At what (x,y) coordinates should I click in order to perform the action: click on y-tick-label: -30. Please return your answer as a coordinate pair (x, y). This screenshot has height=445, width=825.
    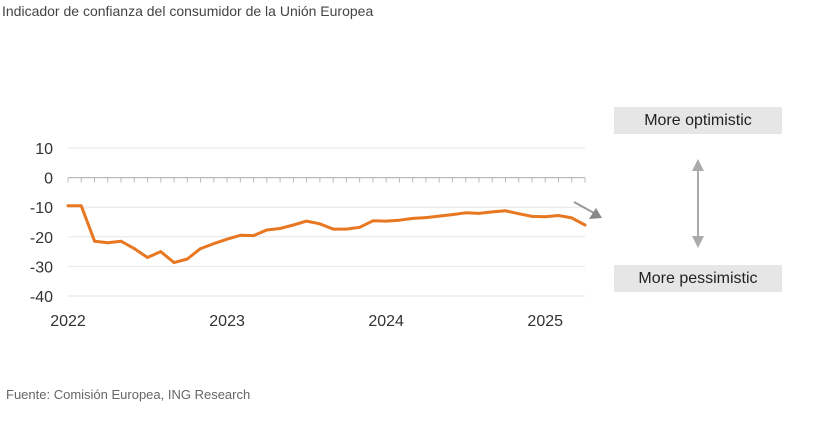
    Looking at the image, I should click on (41, 267).